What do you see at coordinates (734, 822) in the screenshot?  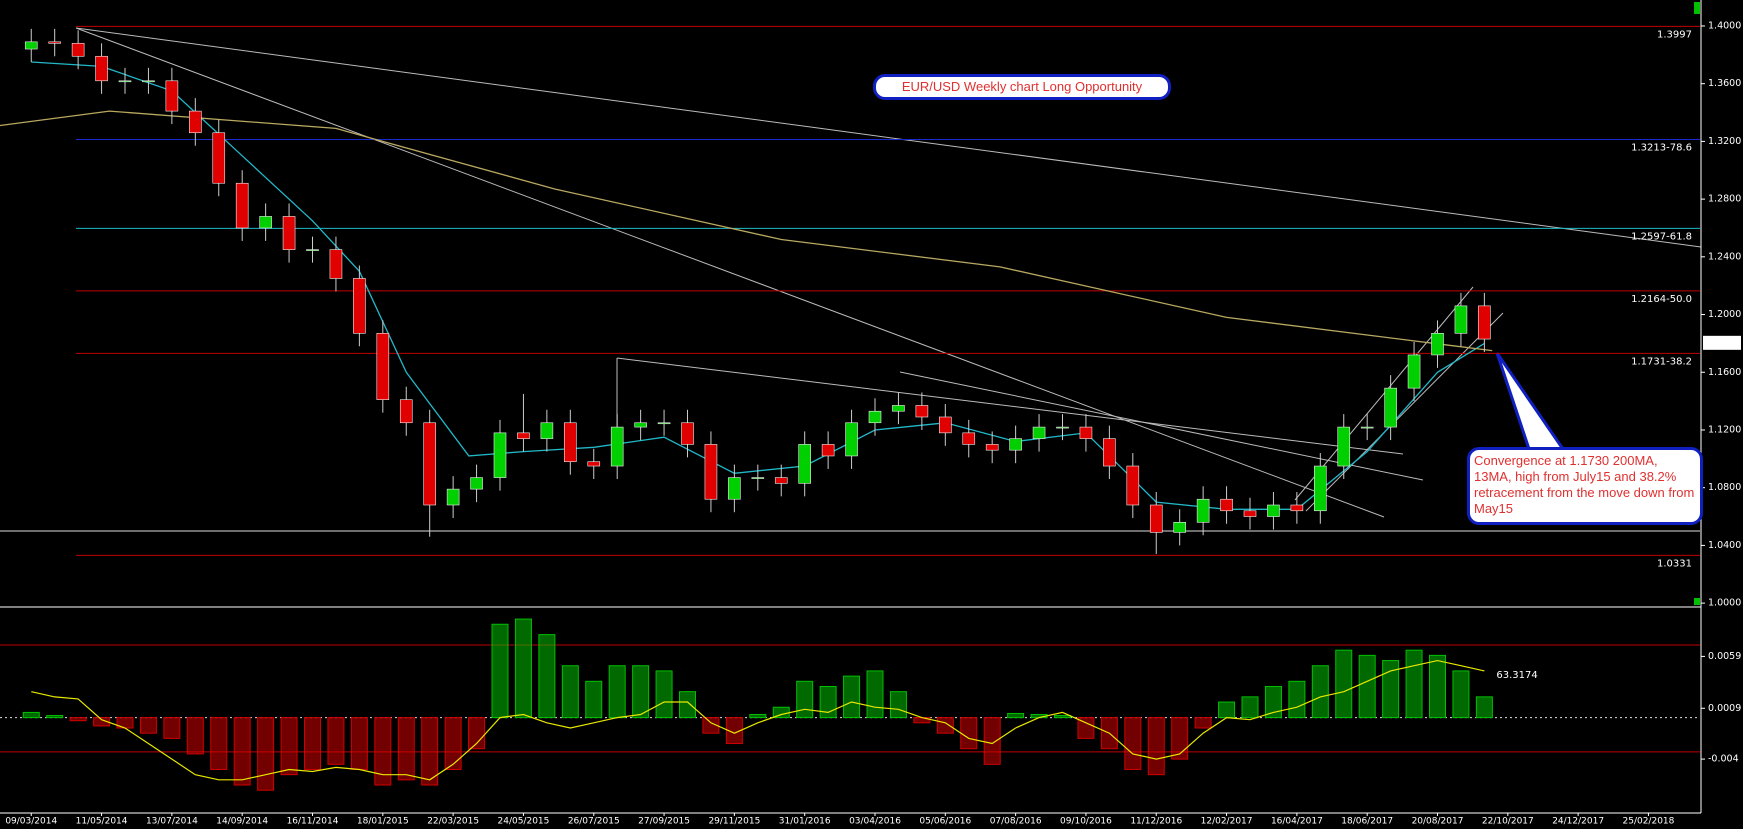 I see `x-tick-label: 29/11/2015` at bounding box center [734, 822].